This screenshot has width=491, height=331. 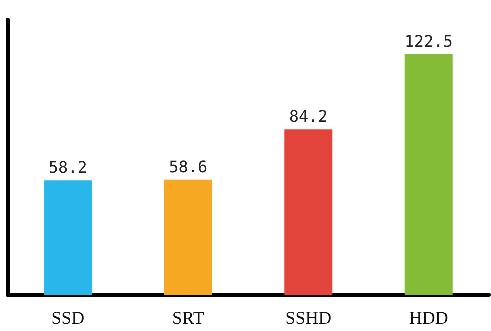 I want to click on x-tick-label: HDD, so click(x=428, y=318).